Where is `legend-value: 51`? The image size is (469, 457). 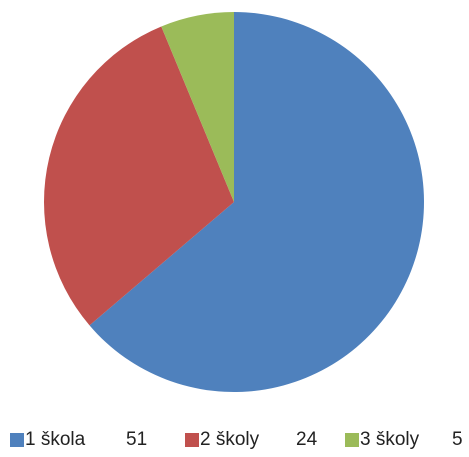
legend-value: 51 is located at coordinates (136, 439).